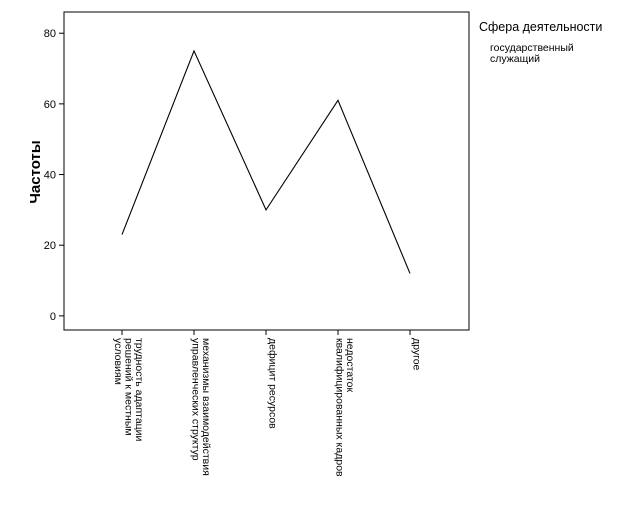 The image size is (624, 511). What do you see at coordinates (350, 365) in the screenshot?
I see `x-tick-label-line: недостаток` at bounding box center [350, 365].